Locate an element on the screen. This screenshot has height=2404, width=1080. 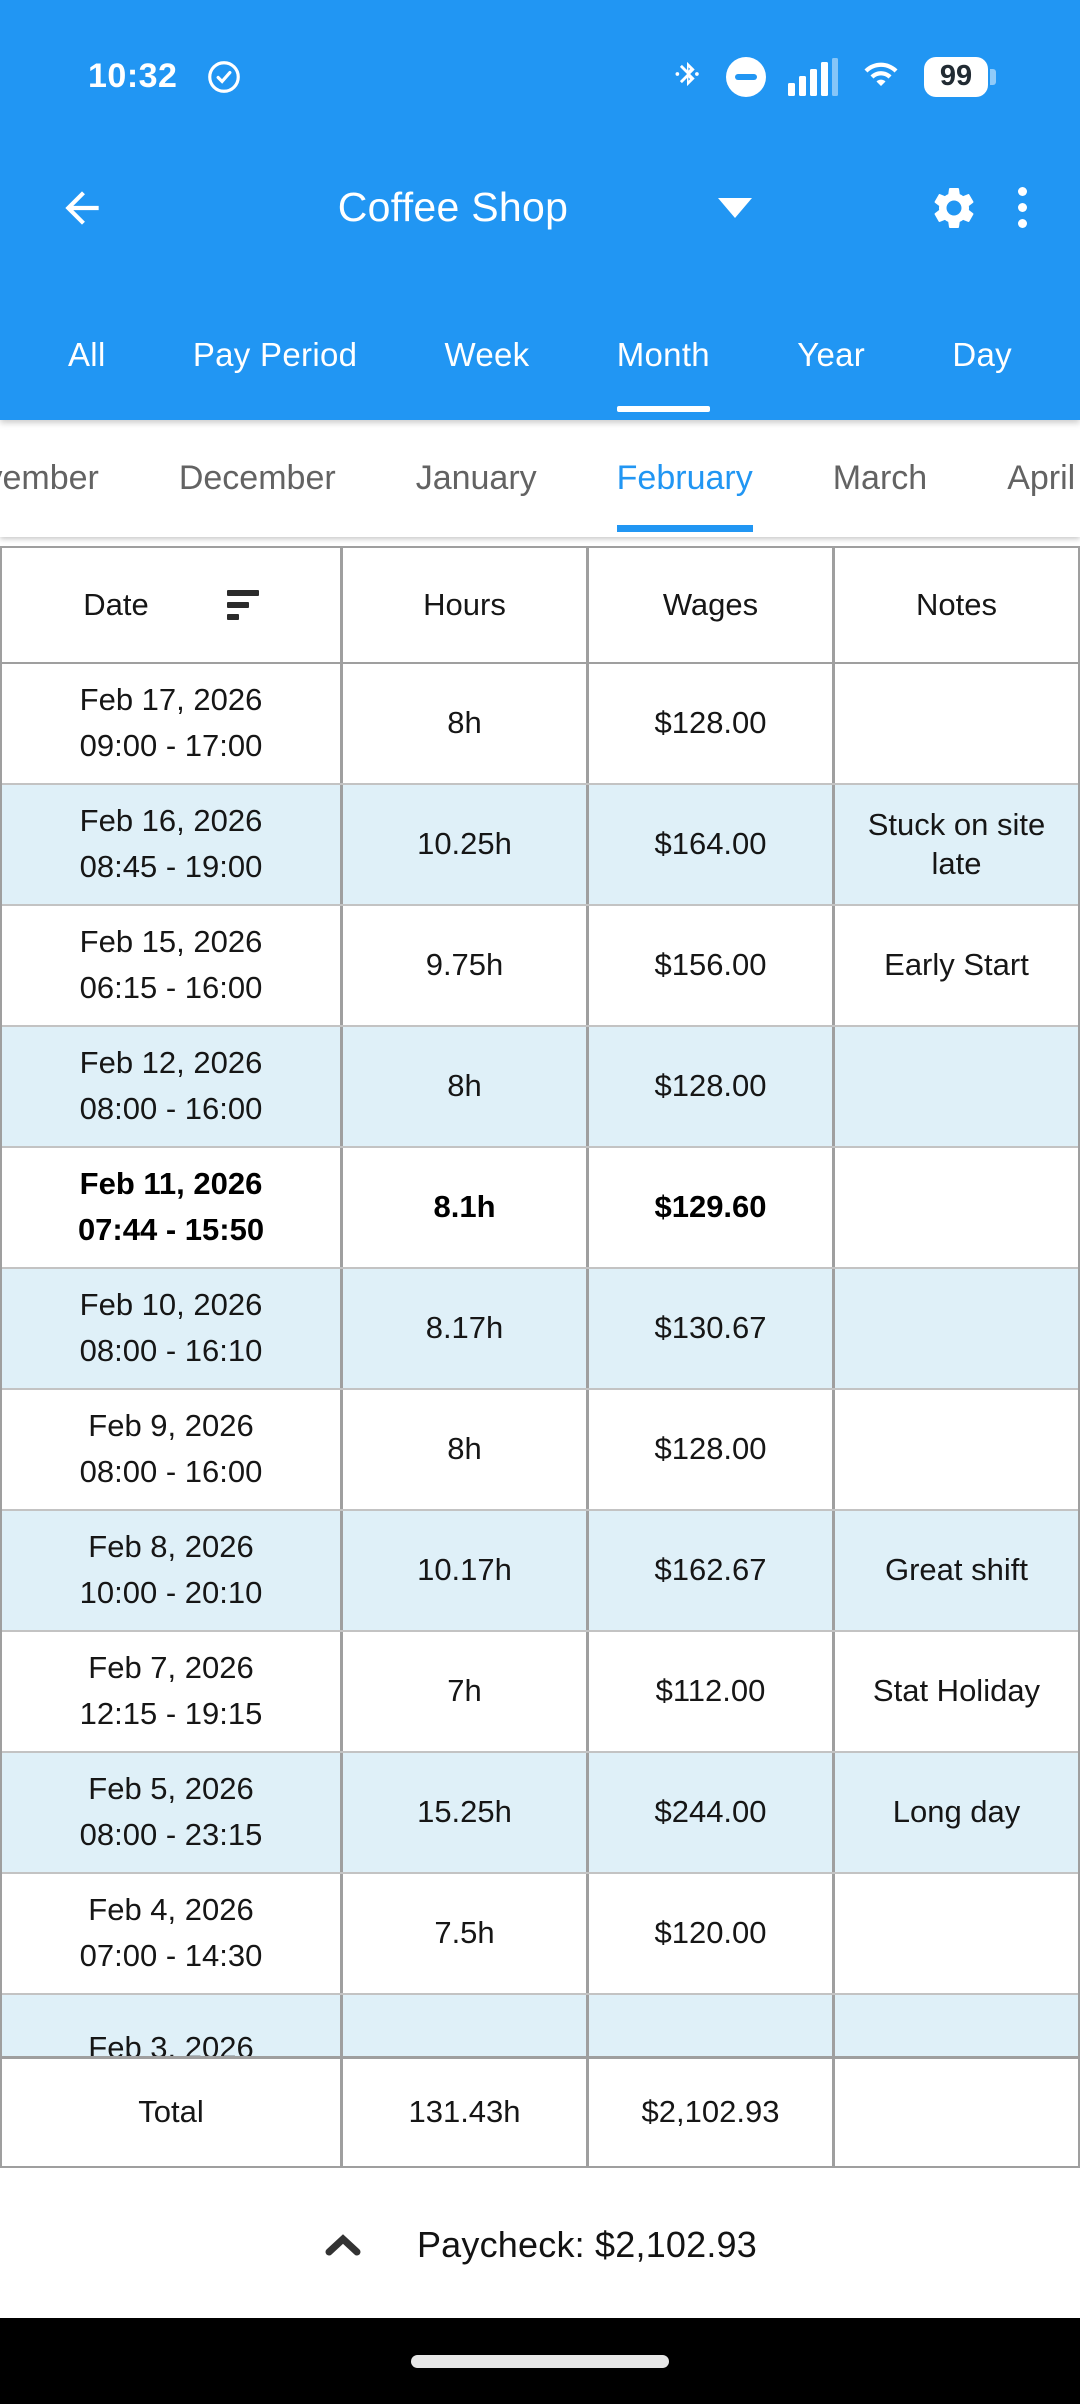
table-row: Feb 11, 2026 07:44 - 15:50 8.1h $129.60 is located at coordinates (540, 1208).